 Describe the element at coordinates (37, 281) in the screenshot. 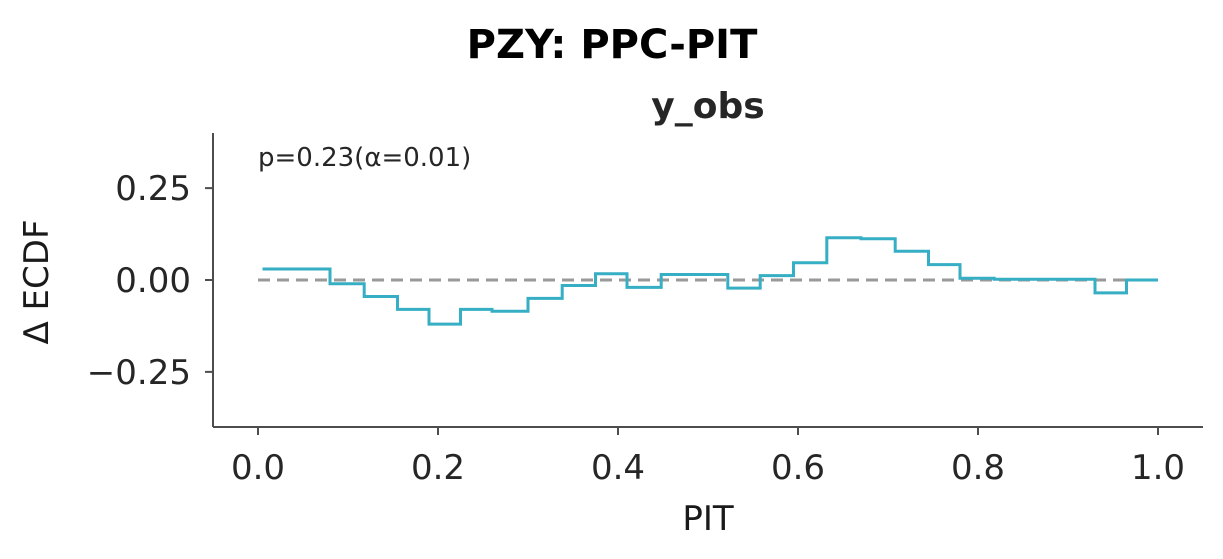

I see `y-axis-label: Δ ECDF` at that location.